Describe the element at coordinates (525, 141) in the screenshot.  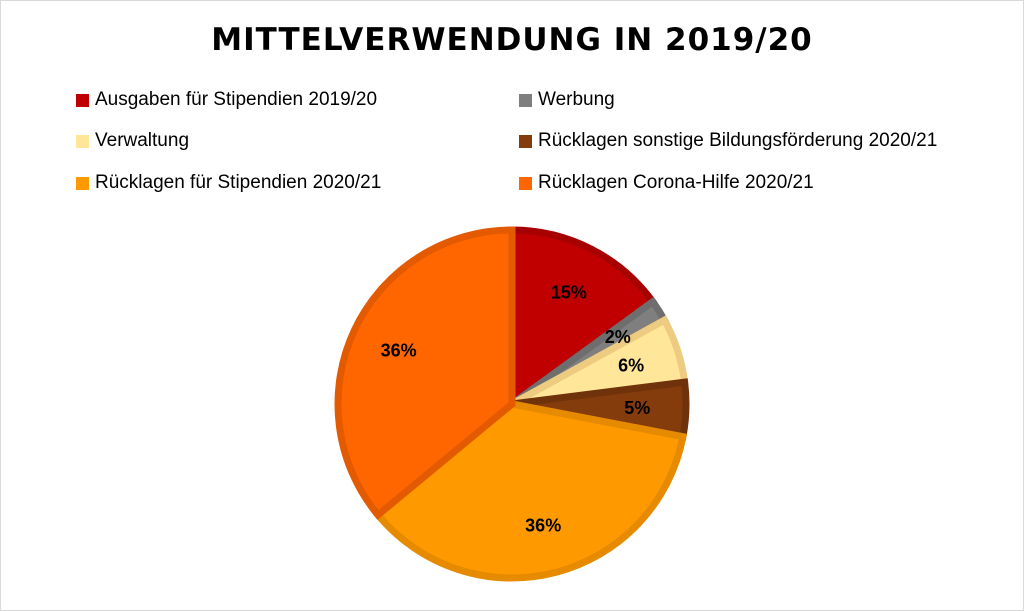
I see `legend-swatch-ruecklagen-bildung` at that location.